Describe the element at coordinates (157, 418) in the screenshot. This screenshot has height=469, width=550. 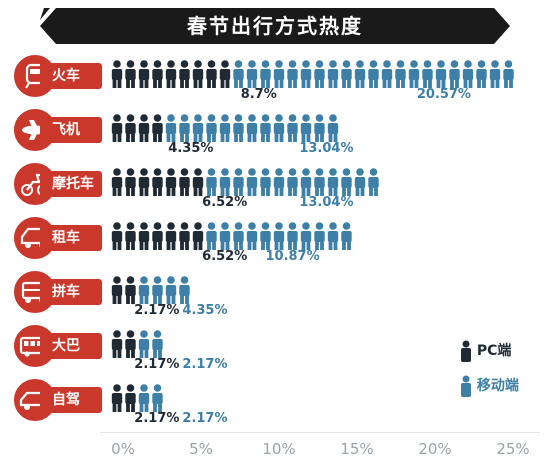
I see `pc-value-label: 2.17%` at that location.